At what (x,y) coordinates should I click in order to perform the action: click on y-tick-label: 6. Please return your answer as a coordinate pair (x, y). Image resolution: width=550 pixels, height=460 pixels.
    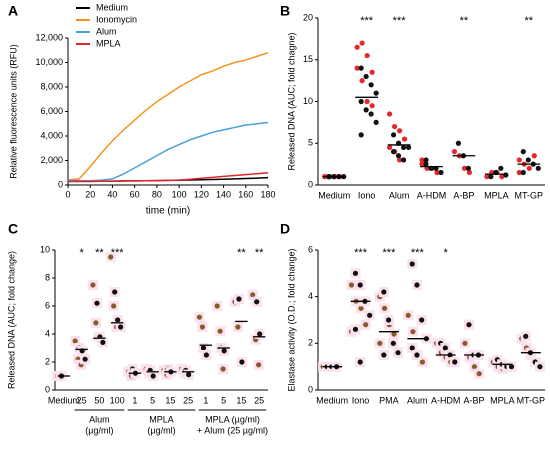
    Looking at the image, I should click on (310, 249).